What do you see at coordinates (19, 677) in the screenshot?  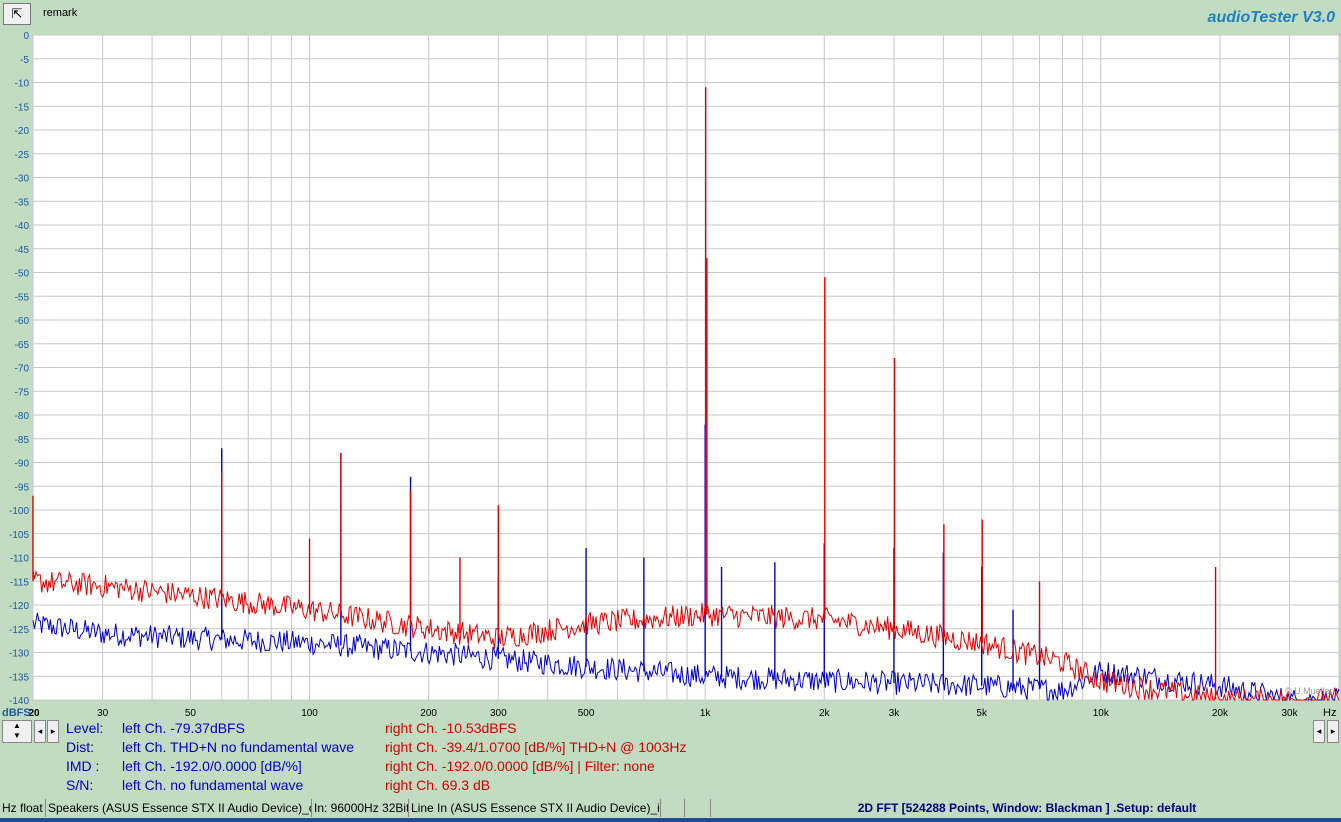 I see `y-tick-label: -135` at bounding box center [19, 677].